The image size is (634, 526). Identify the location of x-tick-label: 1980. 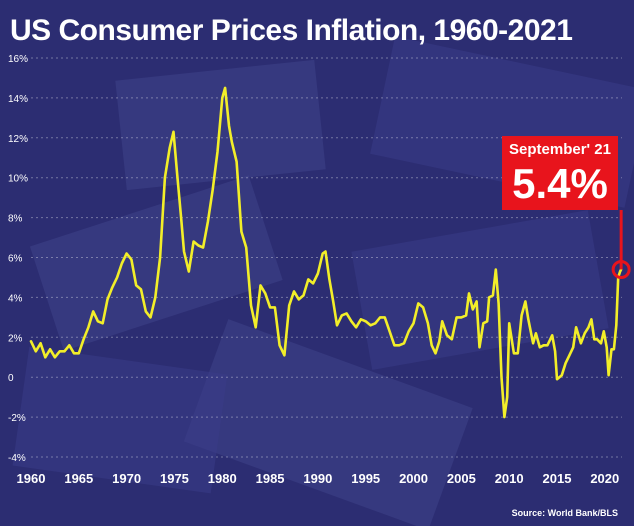
(222, 478).